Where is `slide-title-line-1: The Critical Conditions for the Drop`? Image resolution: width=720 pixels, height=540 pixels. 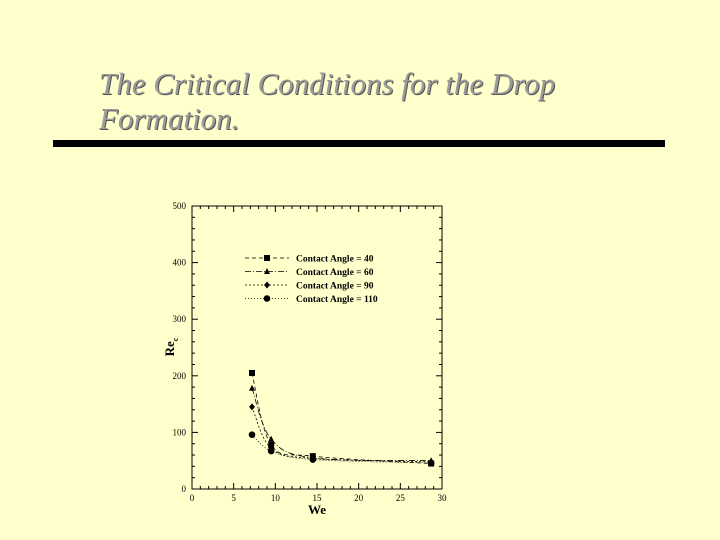 slide-title-line-1: The Critical Conditions for the Drop is located at coordinates (327, 83).